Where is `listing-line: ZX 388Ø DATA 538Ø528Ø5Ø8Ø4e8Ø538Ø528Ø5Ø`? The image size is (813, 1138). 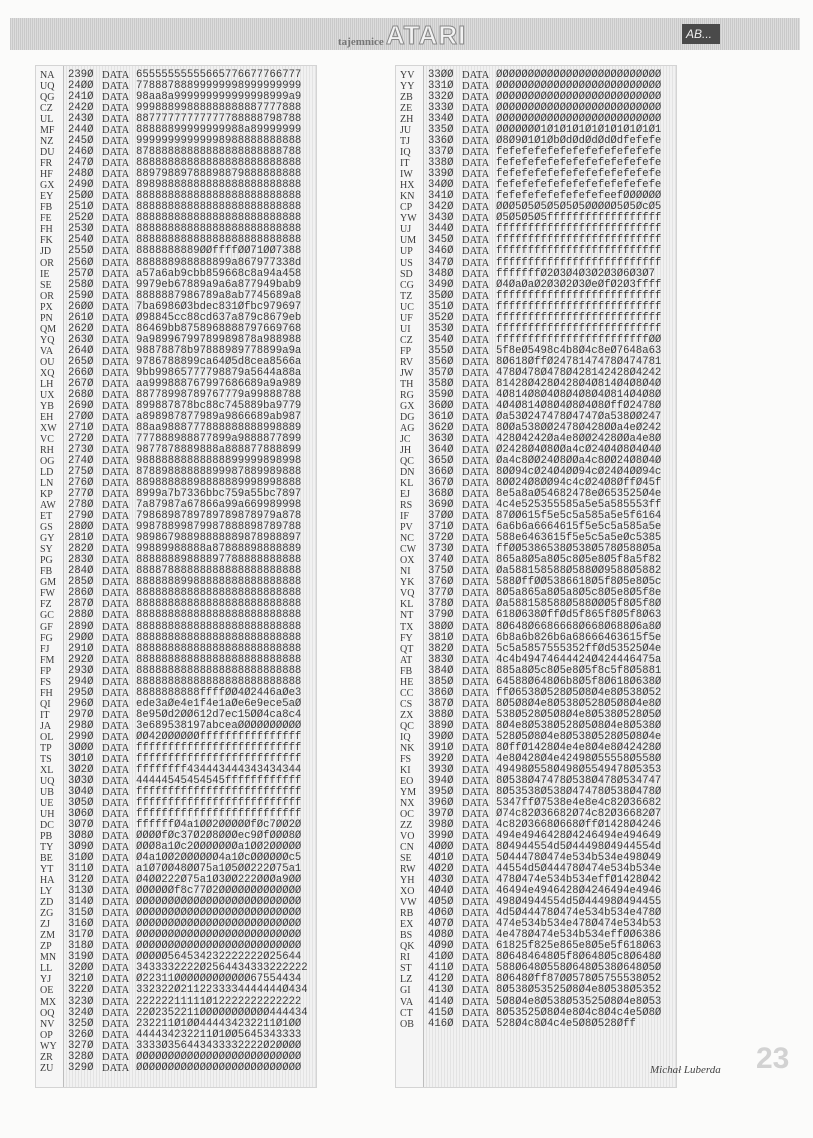 listing-line: ZX 388Ø DATA 538Ø528Ø5Ø8Ø4e8Ø538Ø528Ø5Ø is located at coordinates (536, 715).